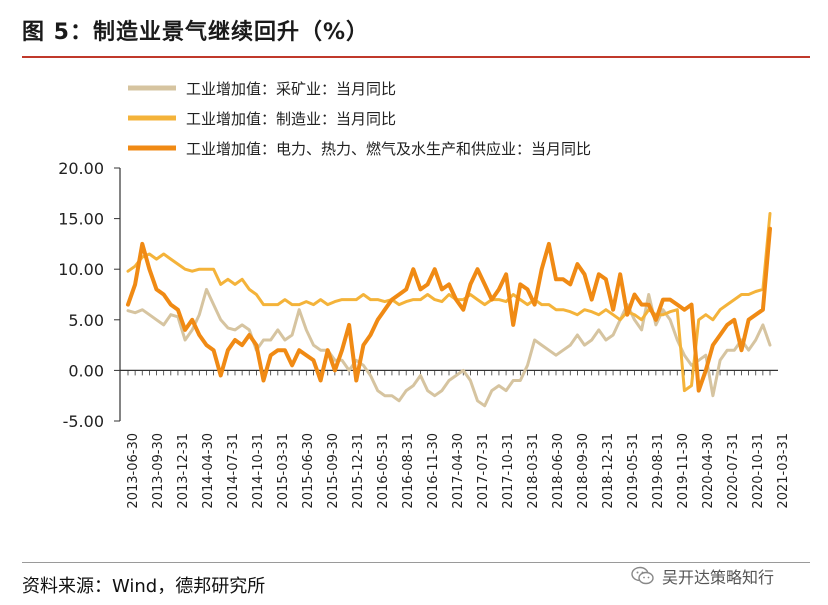  What do you see at coordinates (508, 471) in the screenshot?
I see `x-tick-label: 2017-10-31` at bounding box center [508, 471].